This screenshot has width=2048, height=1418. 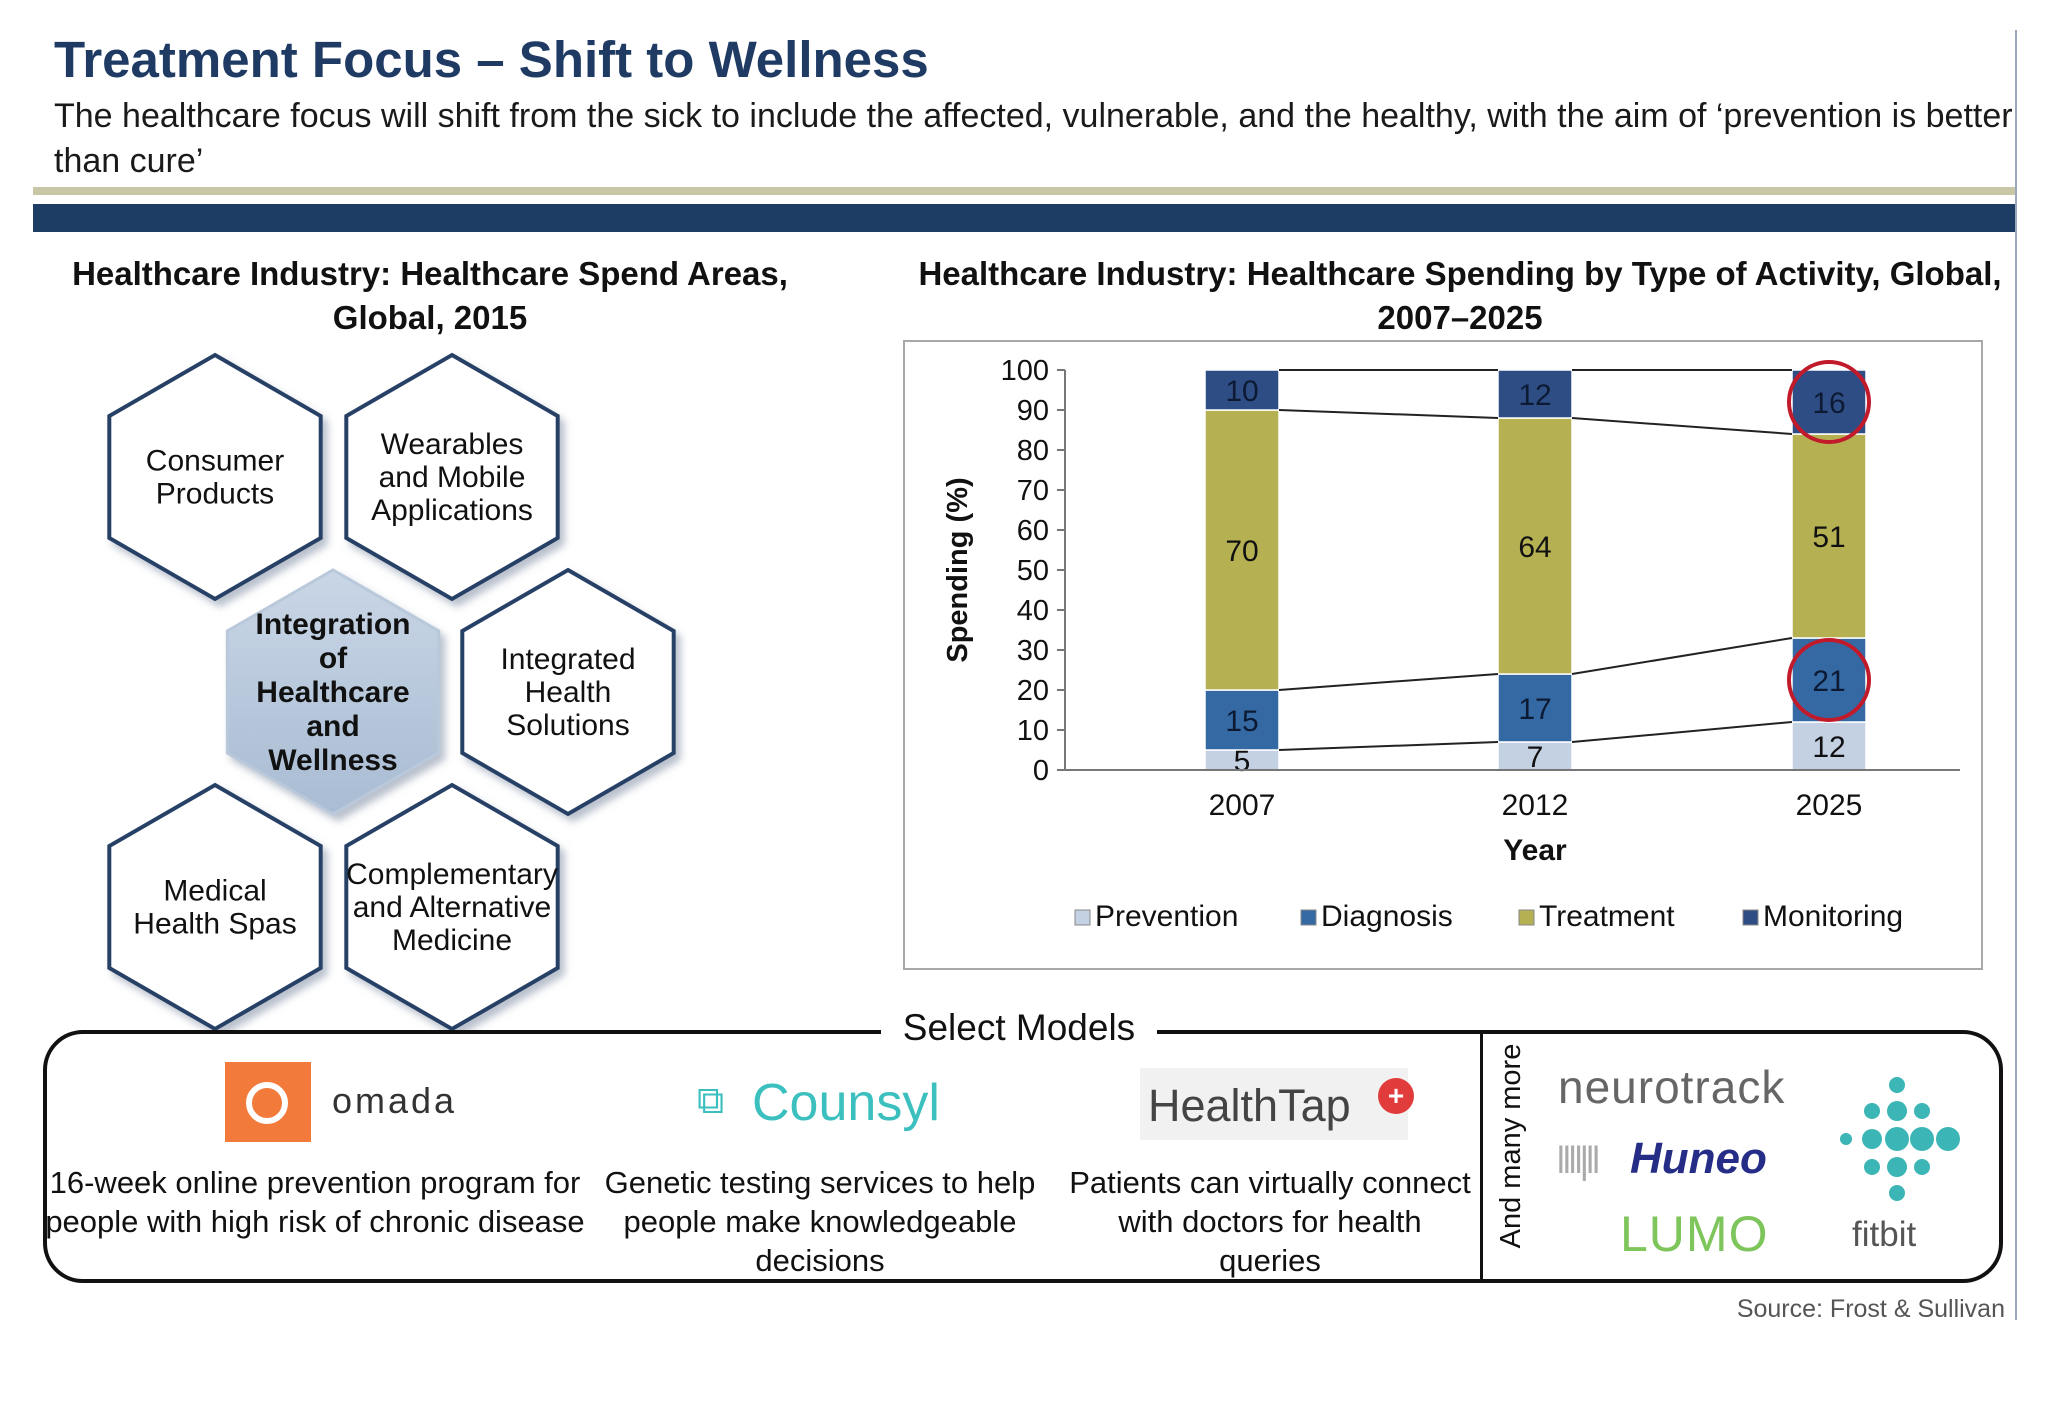 I want to click on and-many-more-label: And many more, so click(x=1511, y=1146).